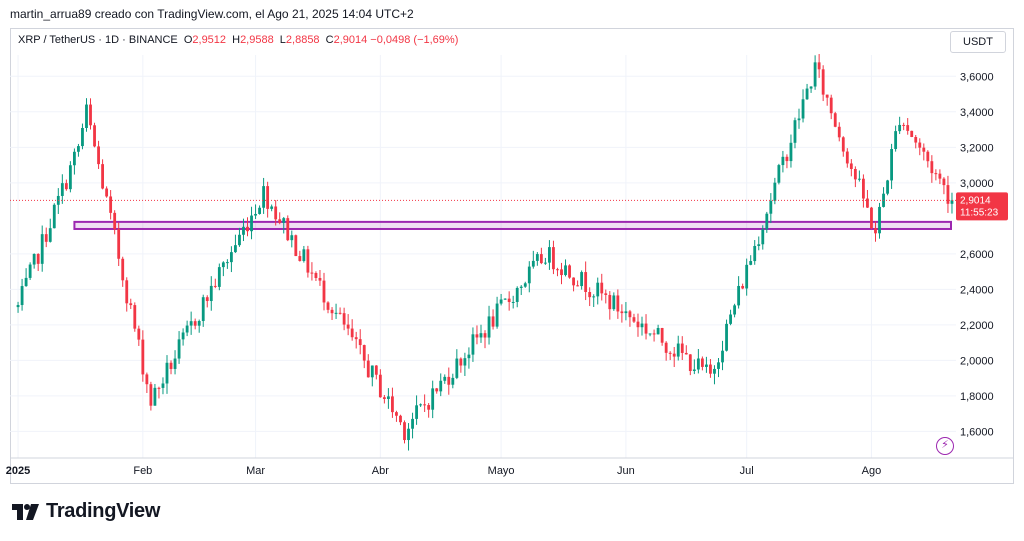 The width and height of the screenshot is (1024, 541). Describe the element at coordinates (86, 511) in the screenshot. I see `tradingview-logo: TradingView` at that location.